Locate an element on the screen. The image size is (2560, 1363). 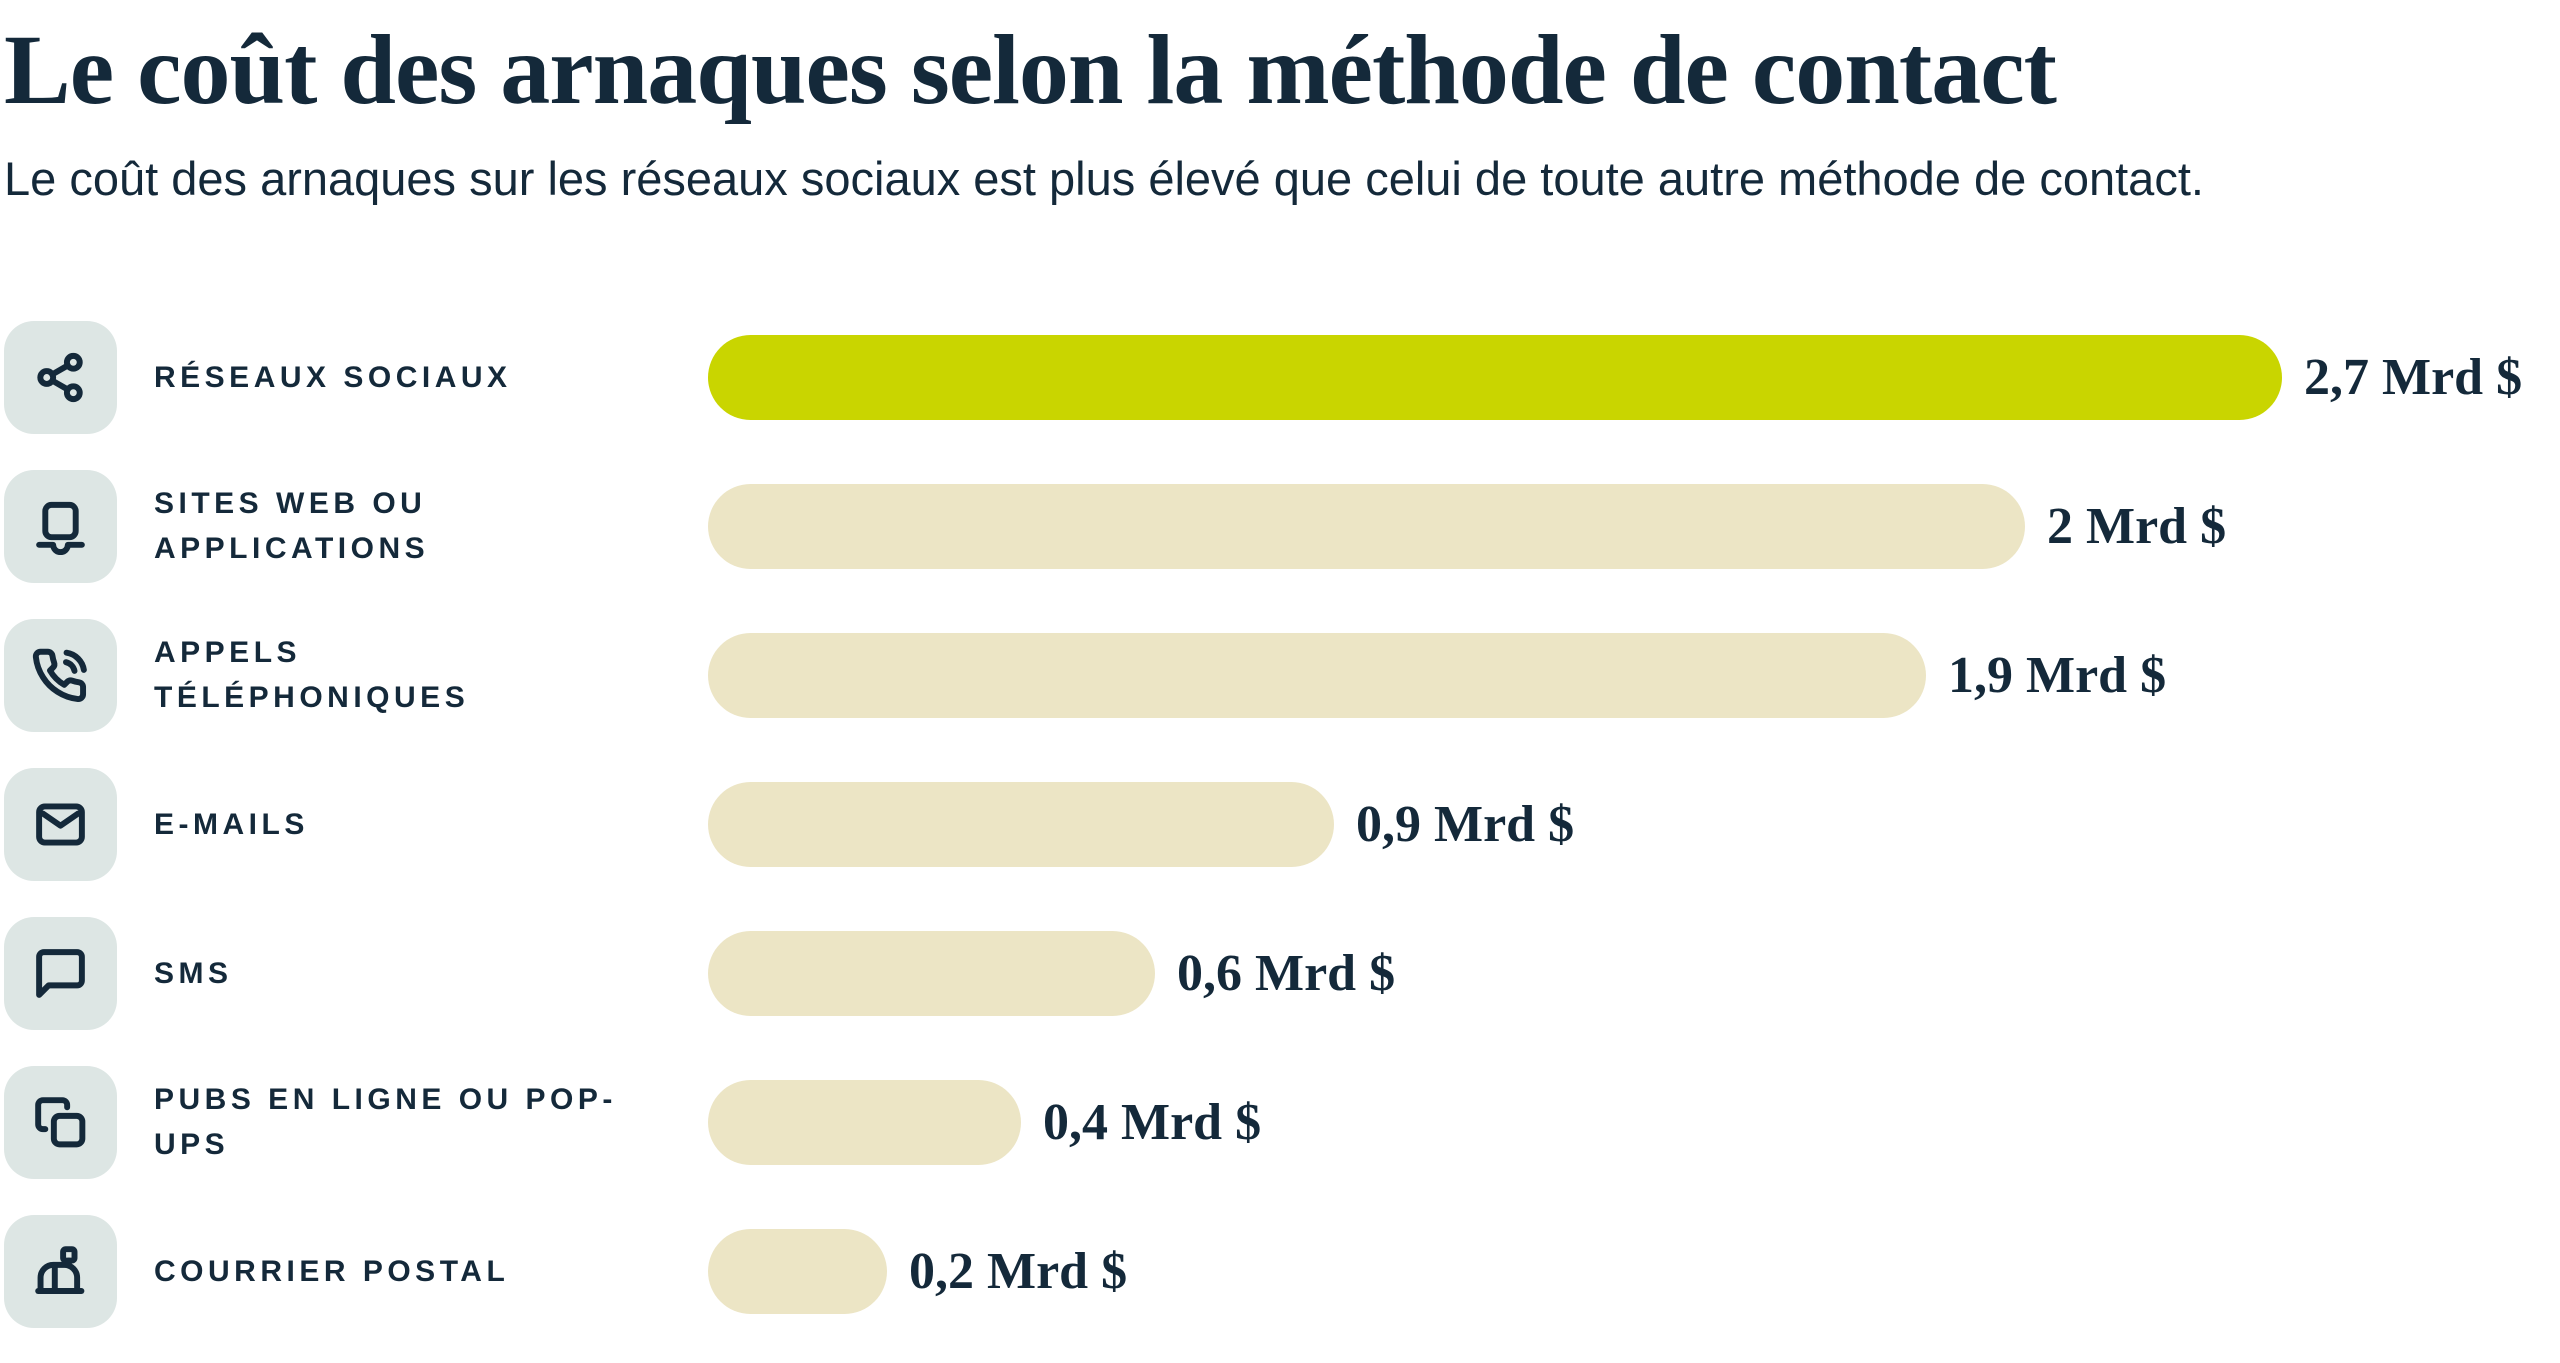
bar-track: 2 Mrd $ is located at coordinates (1634, 526).